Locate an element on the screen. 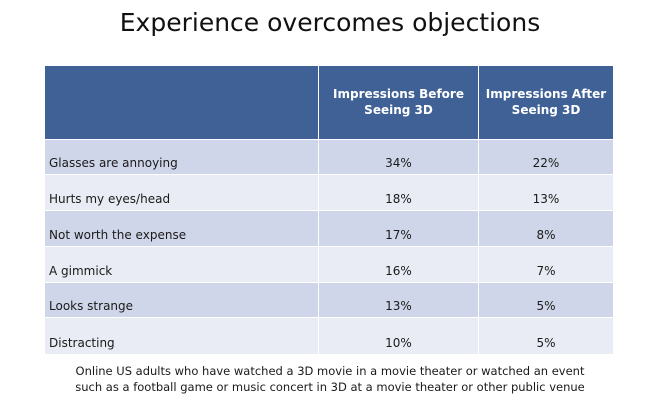 Image resolution: width=660 pixels, height=410 pixels. before-value: 34% is located at coordinates (398, 156).